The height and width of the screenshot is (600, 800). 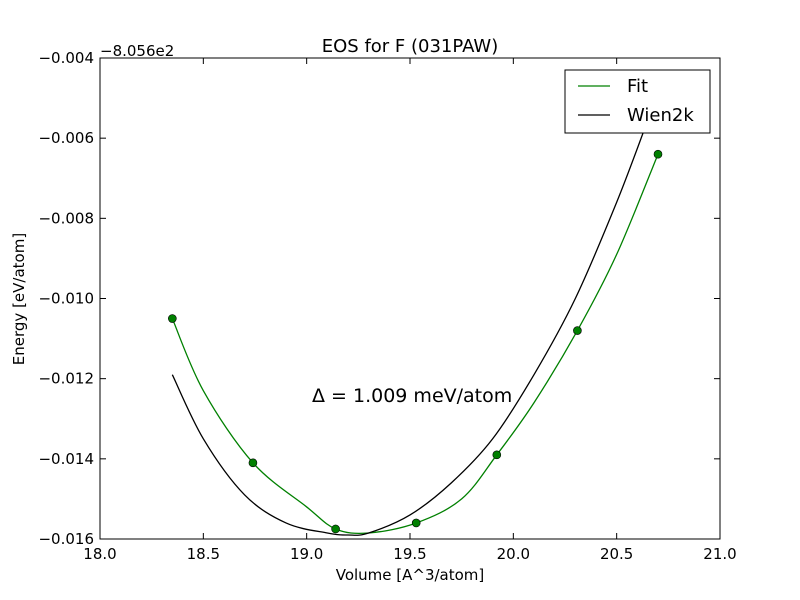 I want to click on x-tick-label: 18.0, so click(x=99, y=554).